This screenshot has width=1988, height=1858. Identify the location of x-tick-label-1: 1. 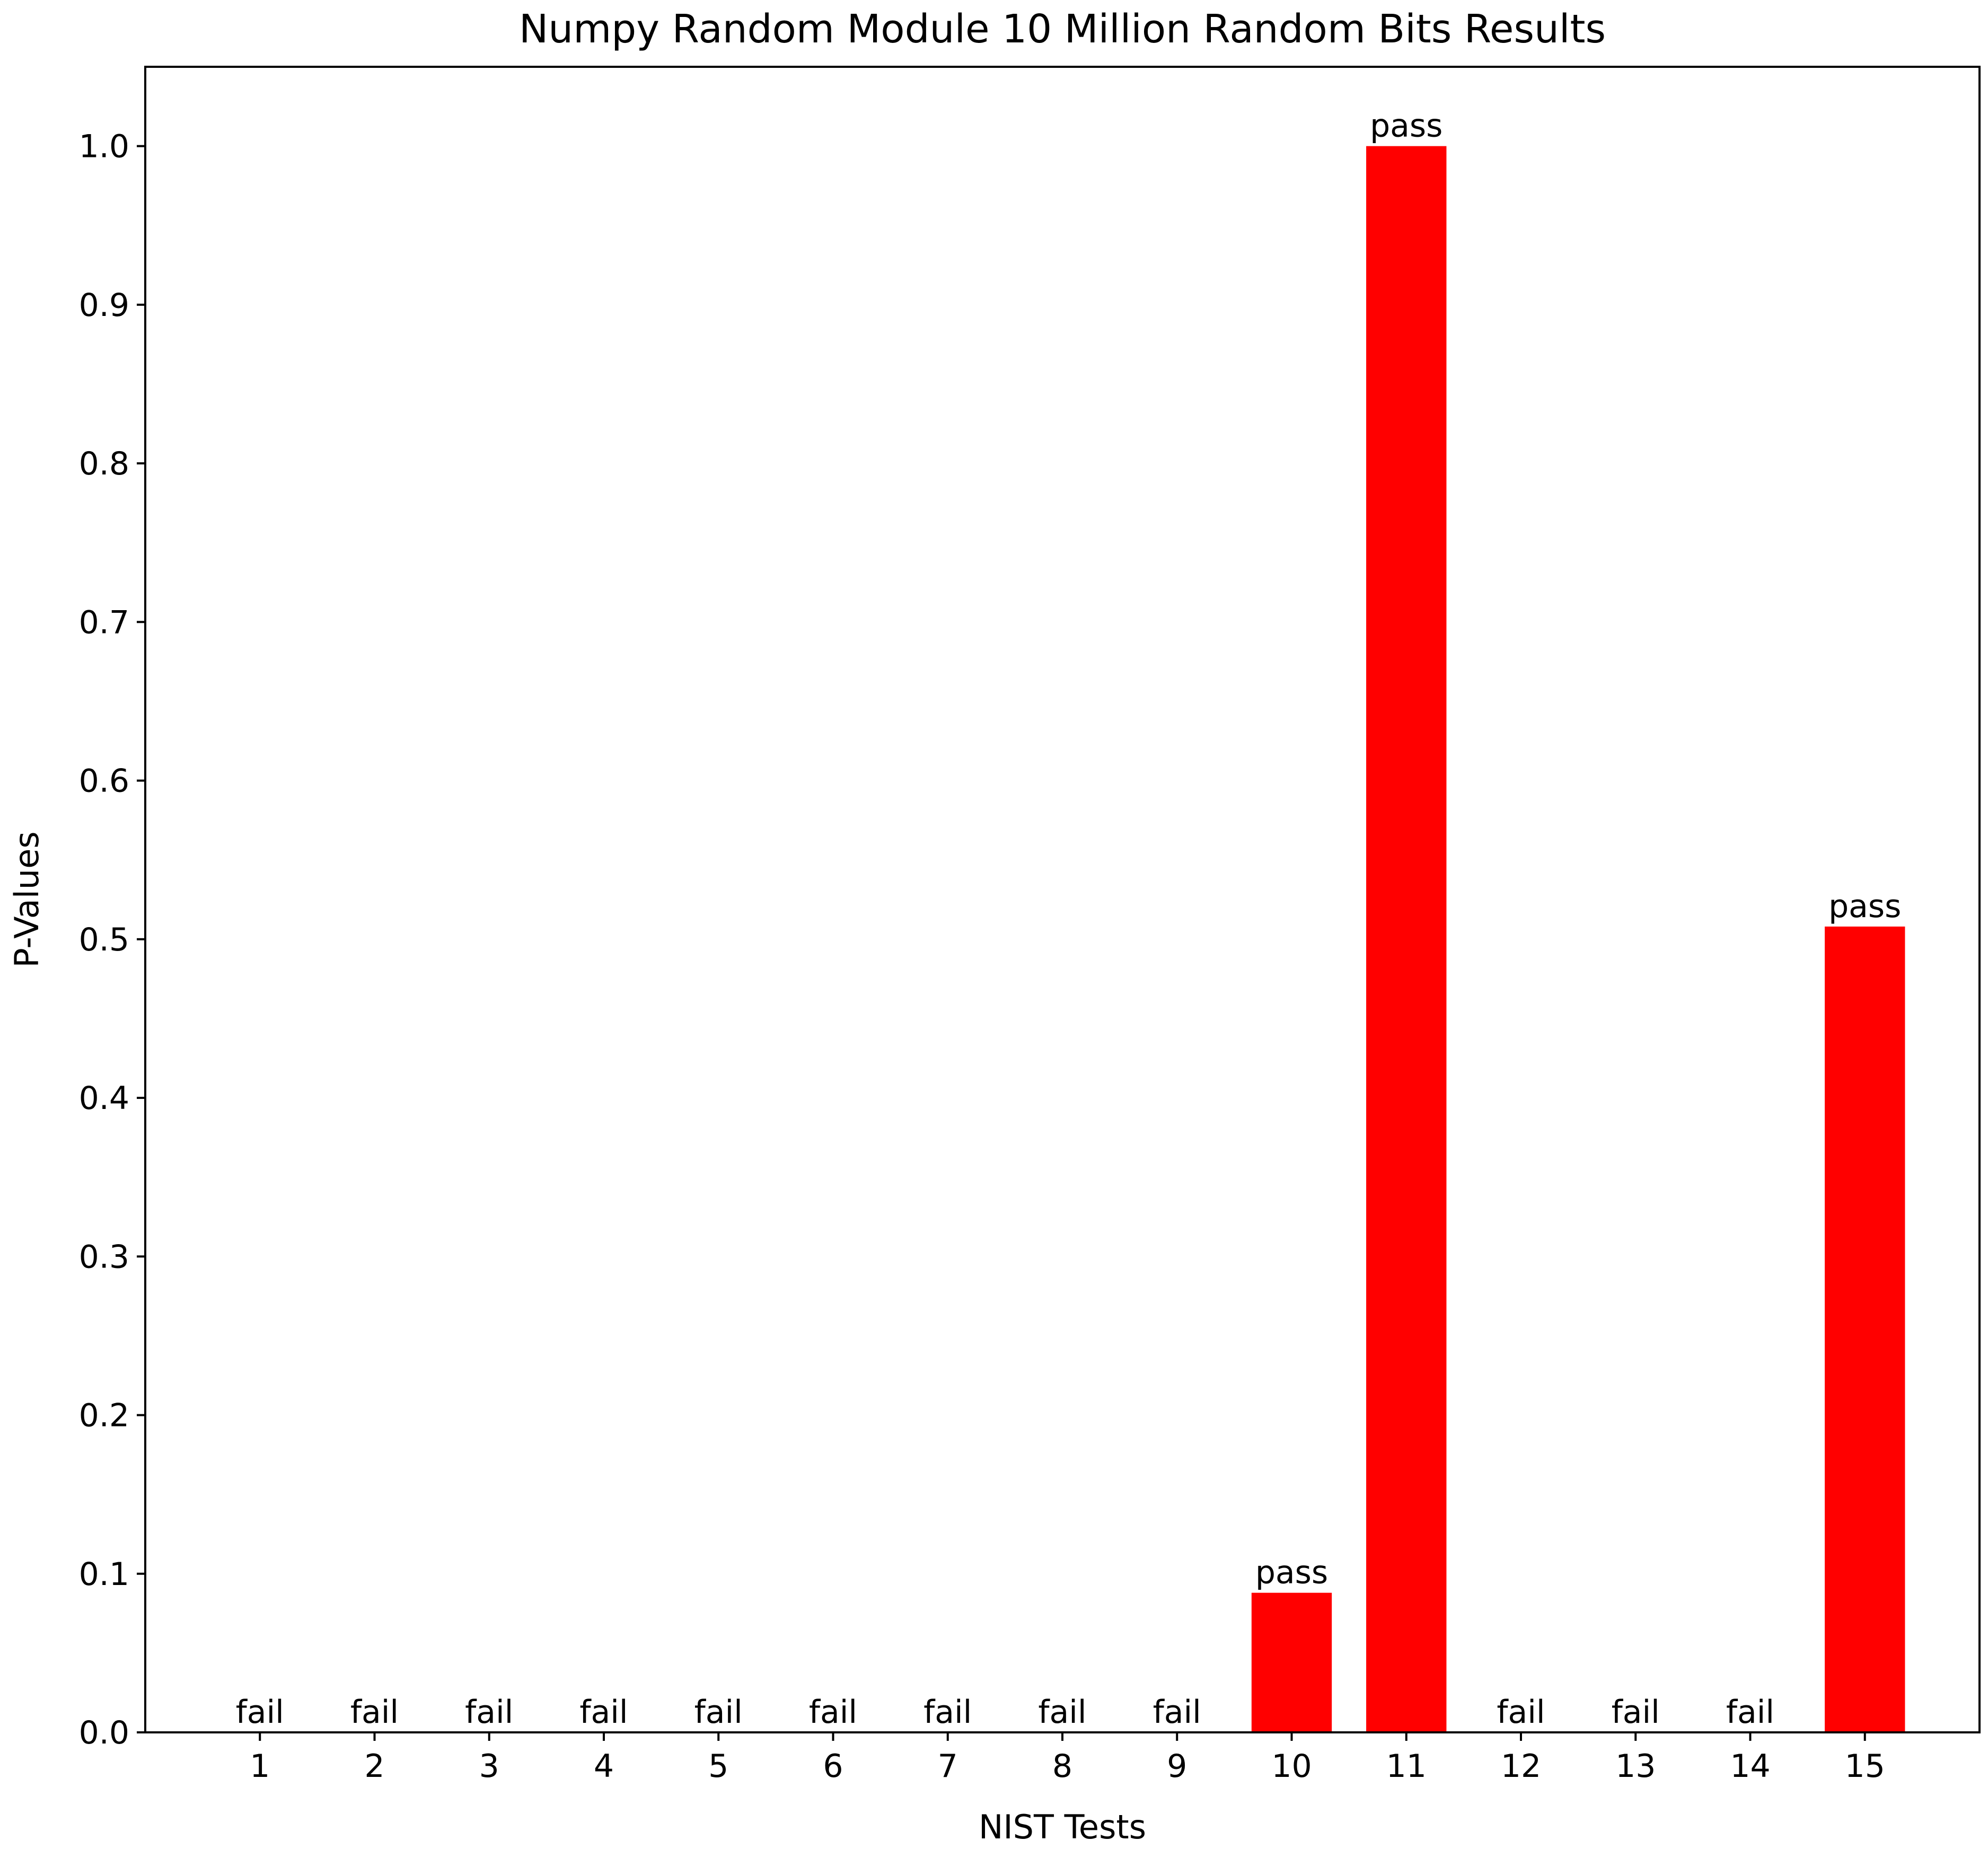
(260, 1766).